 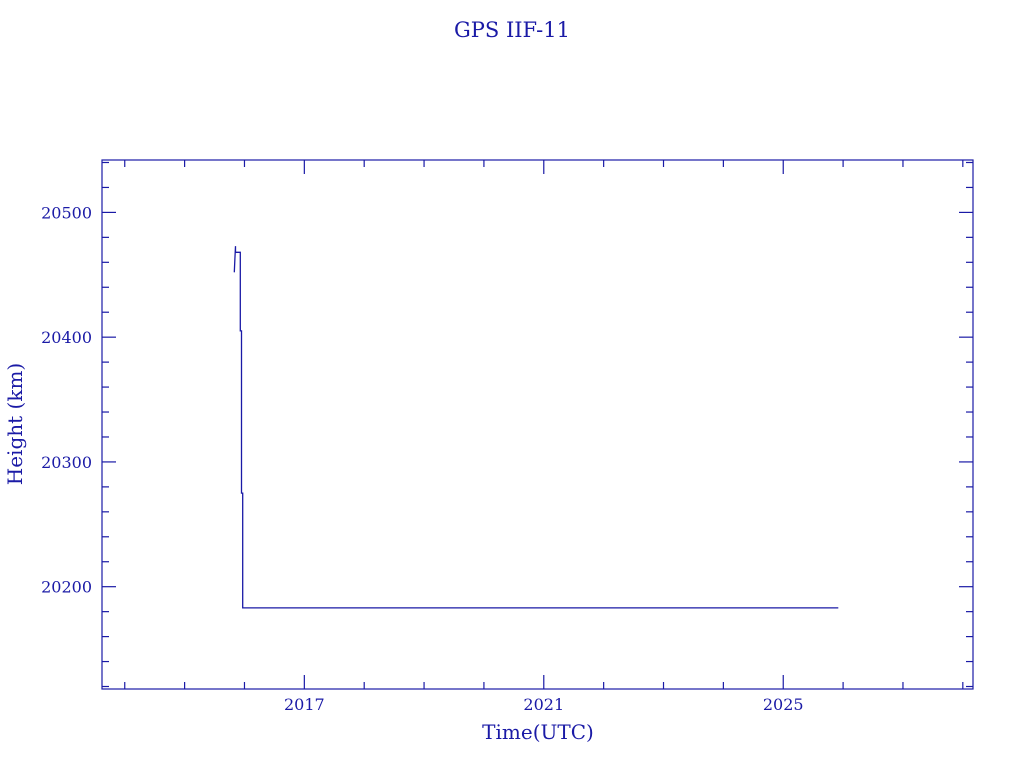 I want to click on x-tick-label: 2025, so click(x=783, y=704).